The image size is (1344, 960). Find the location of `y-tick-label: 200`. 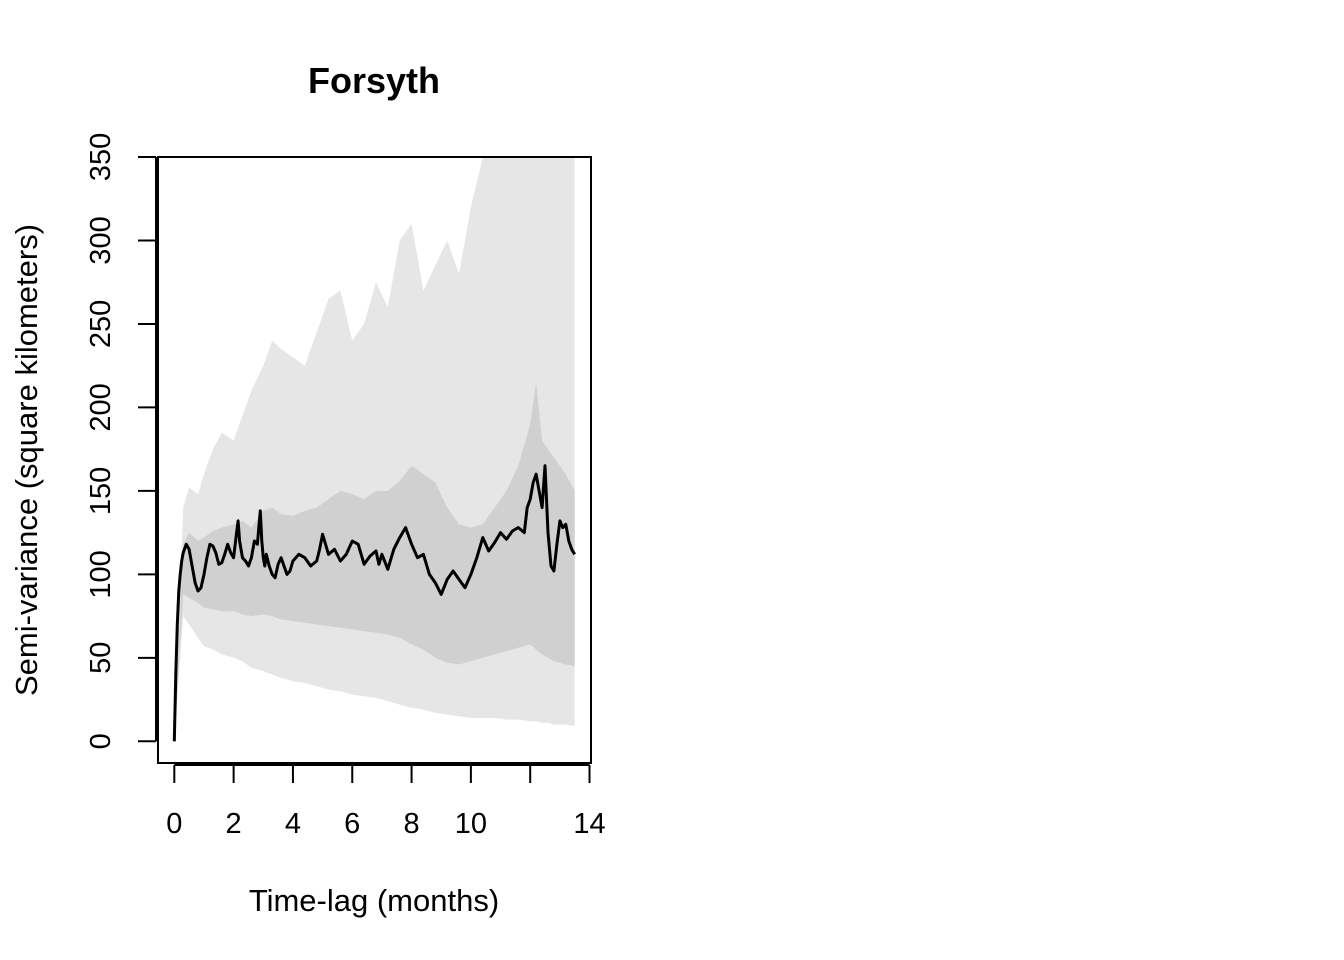

y-tick-label: 200 is located at coordinates (101, 407).